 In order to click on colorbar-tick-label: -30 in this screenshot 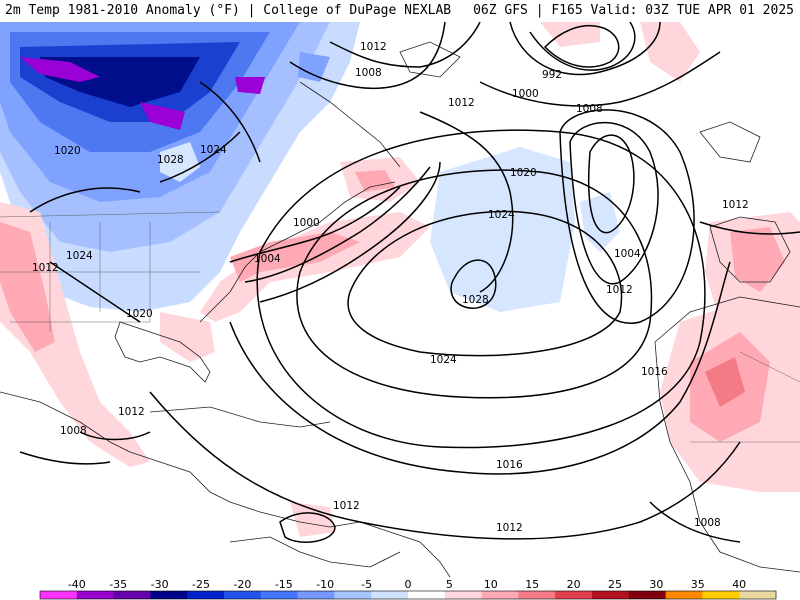, I will do `click(160, 584)`.